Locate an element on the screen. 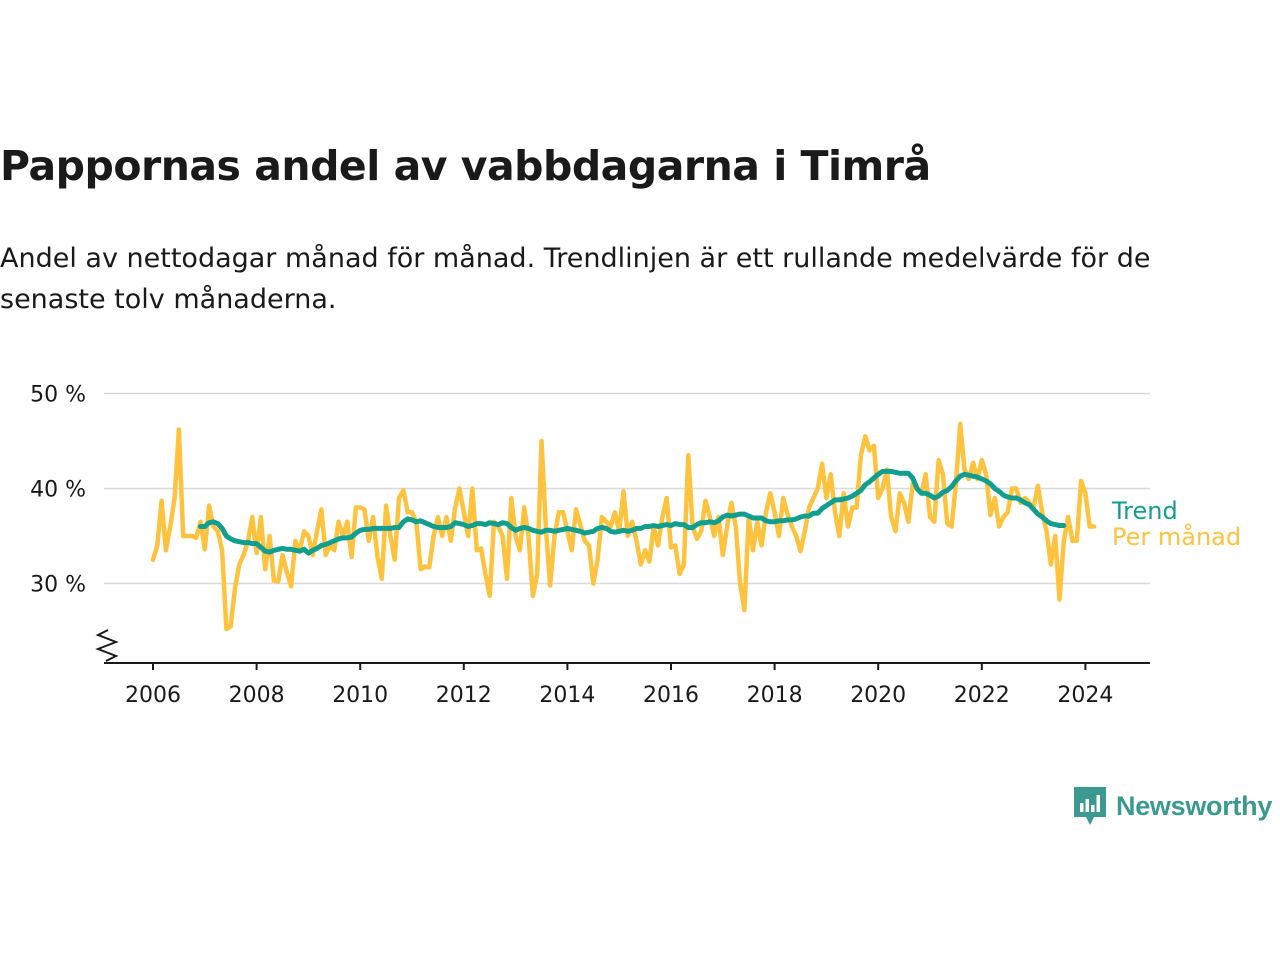 The image size is (1280, 960). y-tick-label: 50 % is located at coordinates (58, 395).